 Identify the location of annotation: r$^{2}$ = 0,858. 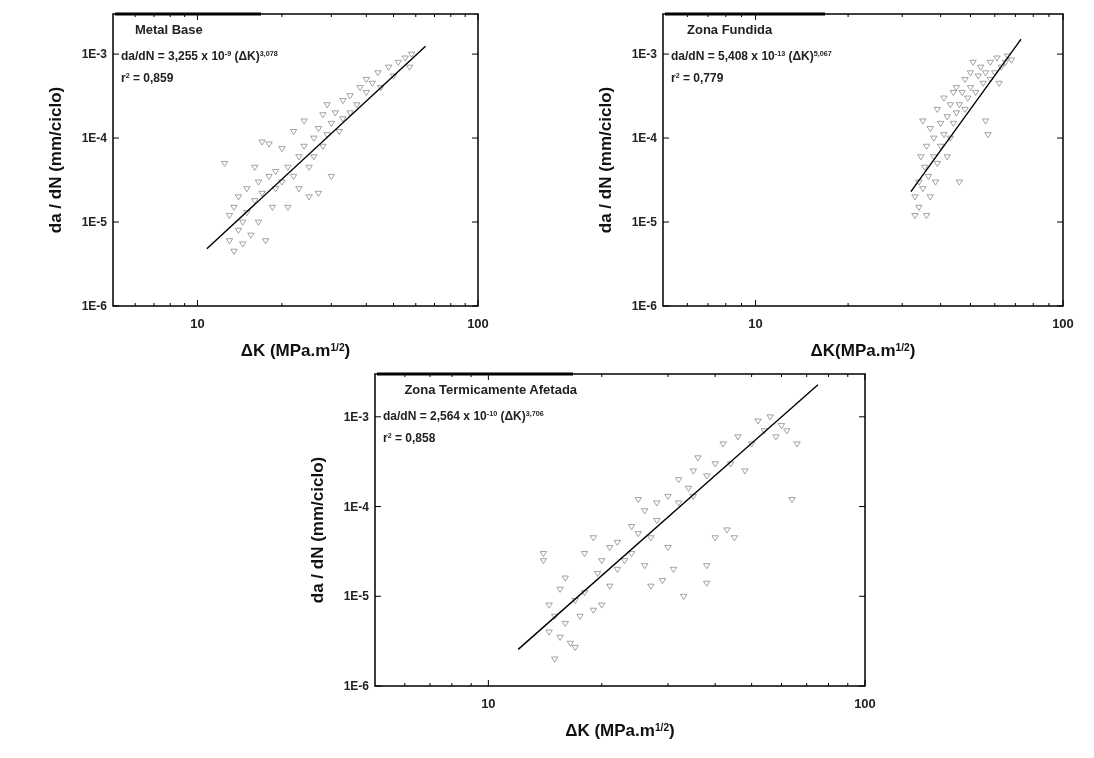
(409, 437).